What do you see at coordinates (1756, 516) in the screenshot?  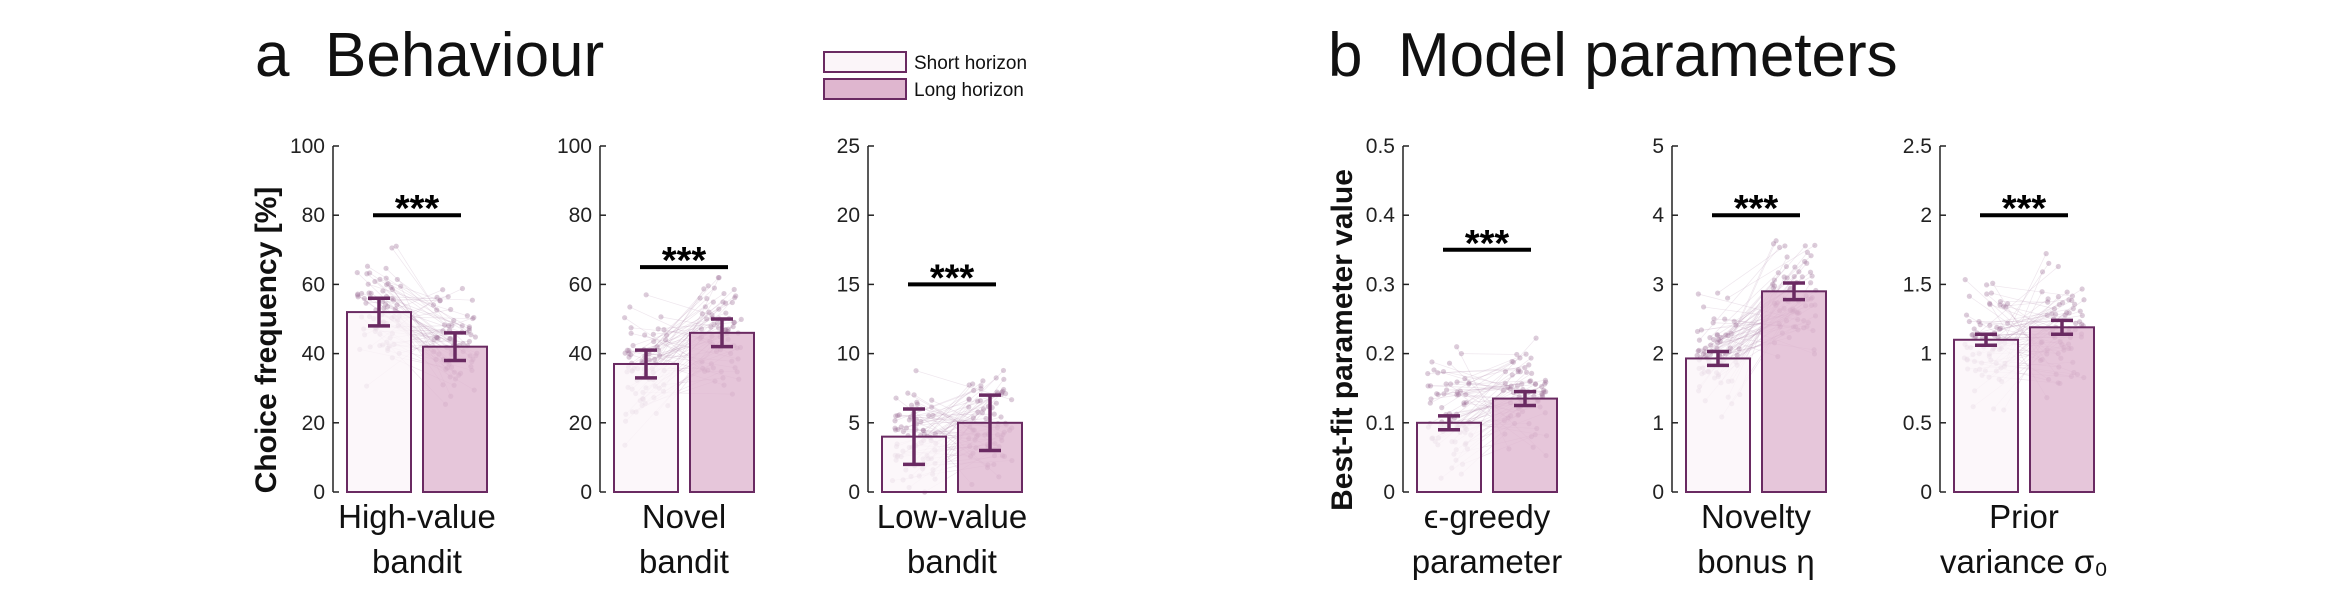 I see `x-axis-label-line-1: Novelty` at bounding box center [1756, 516].